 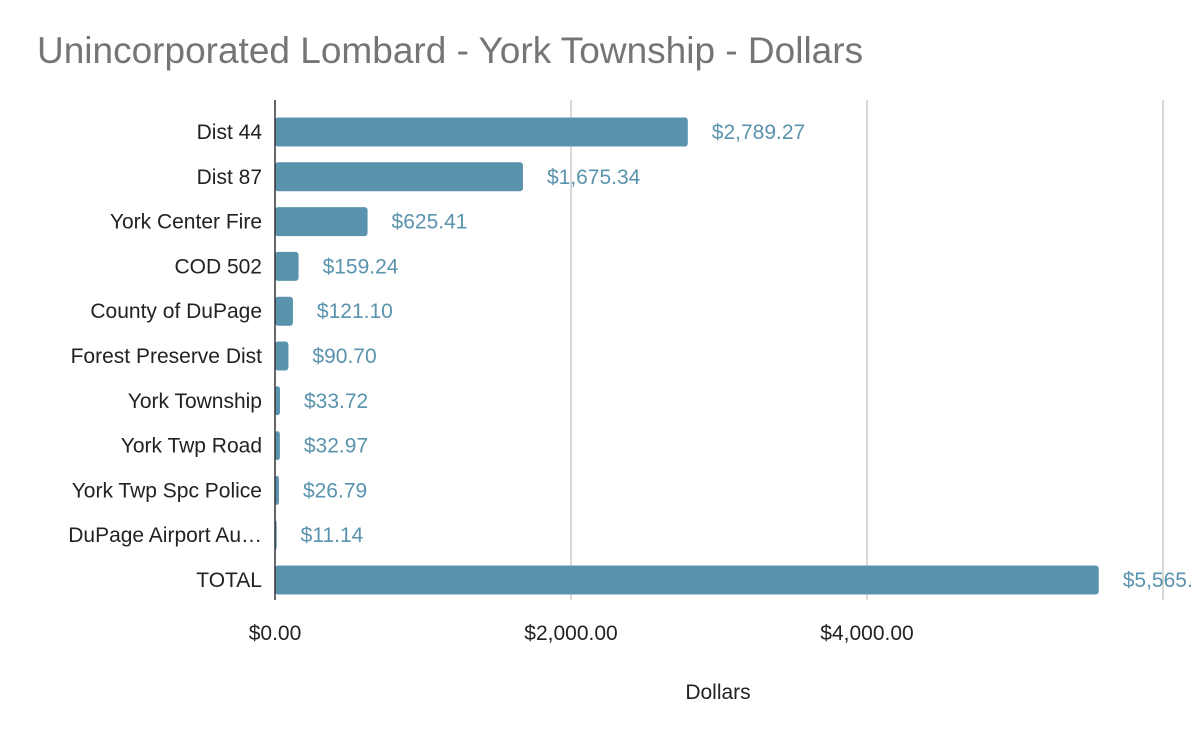 What do you see at coordinates (594, 177) in the screenshot?
I see `value-label: $1,675.34` at bounding box center [594, 177].